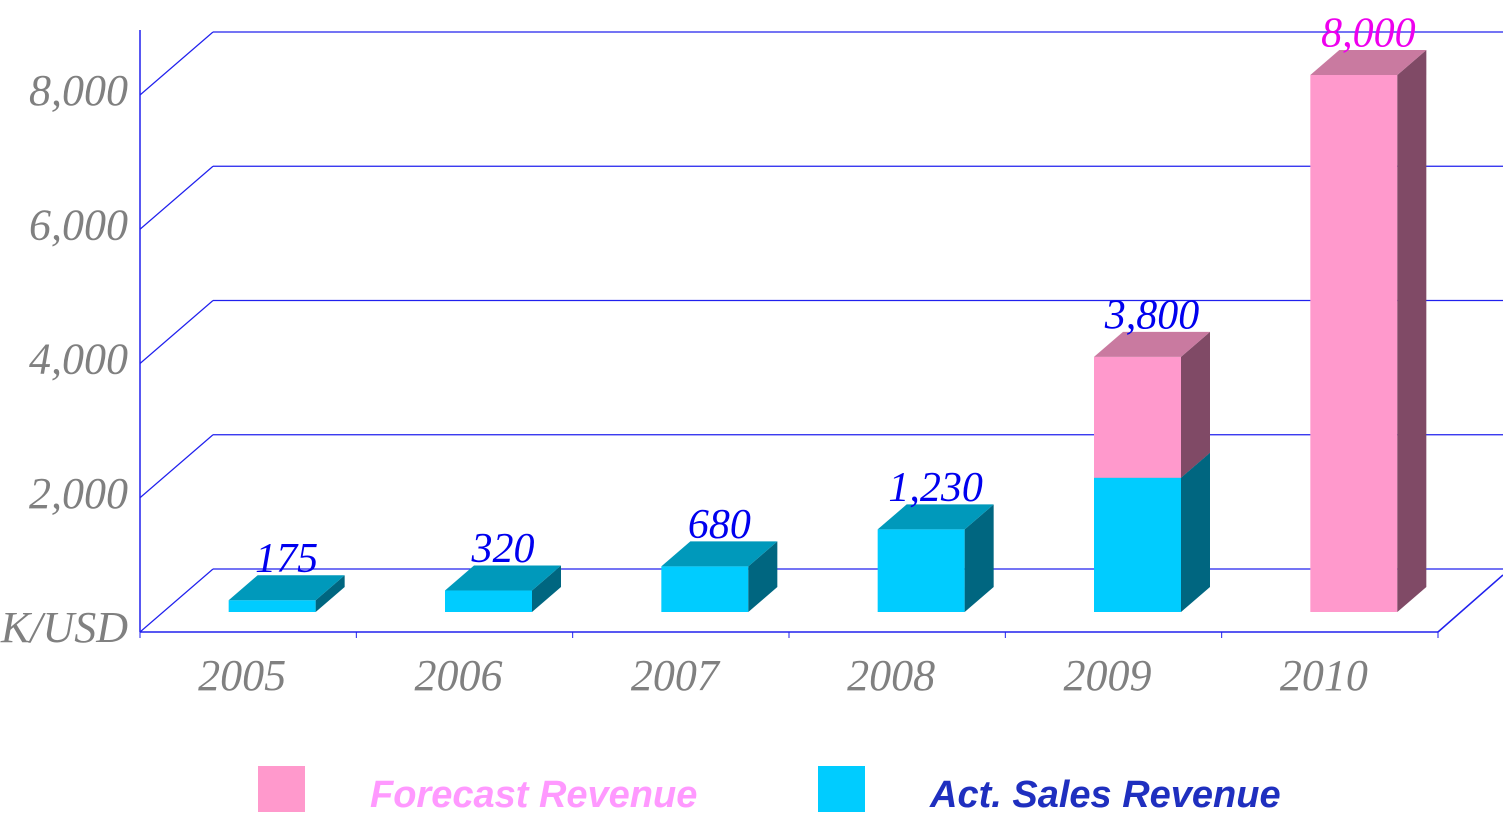 This screenshot has width=1503, height=815. I want to click on data-label: 320, so click(503, 549).